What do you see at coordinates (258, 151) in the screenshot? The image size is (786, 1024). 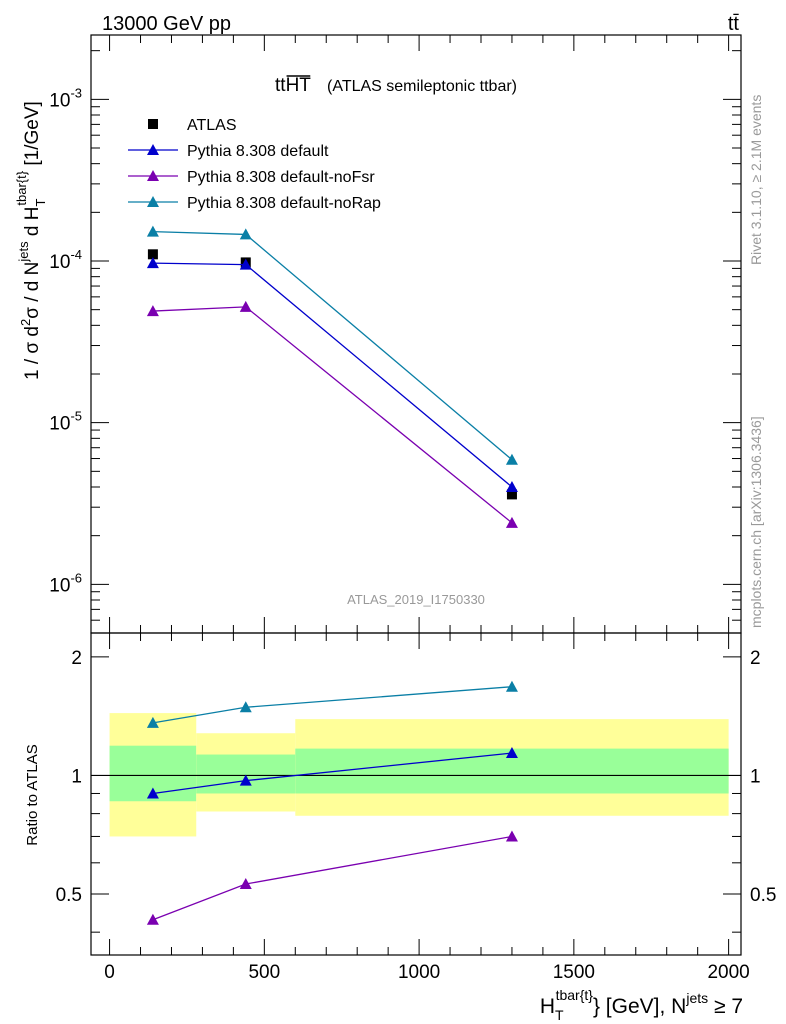 I see `legend-label-1: Pythia 8.308 default` at bounding box center [258, 151].